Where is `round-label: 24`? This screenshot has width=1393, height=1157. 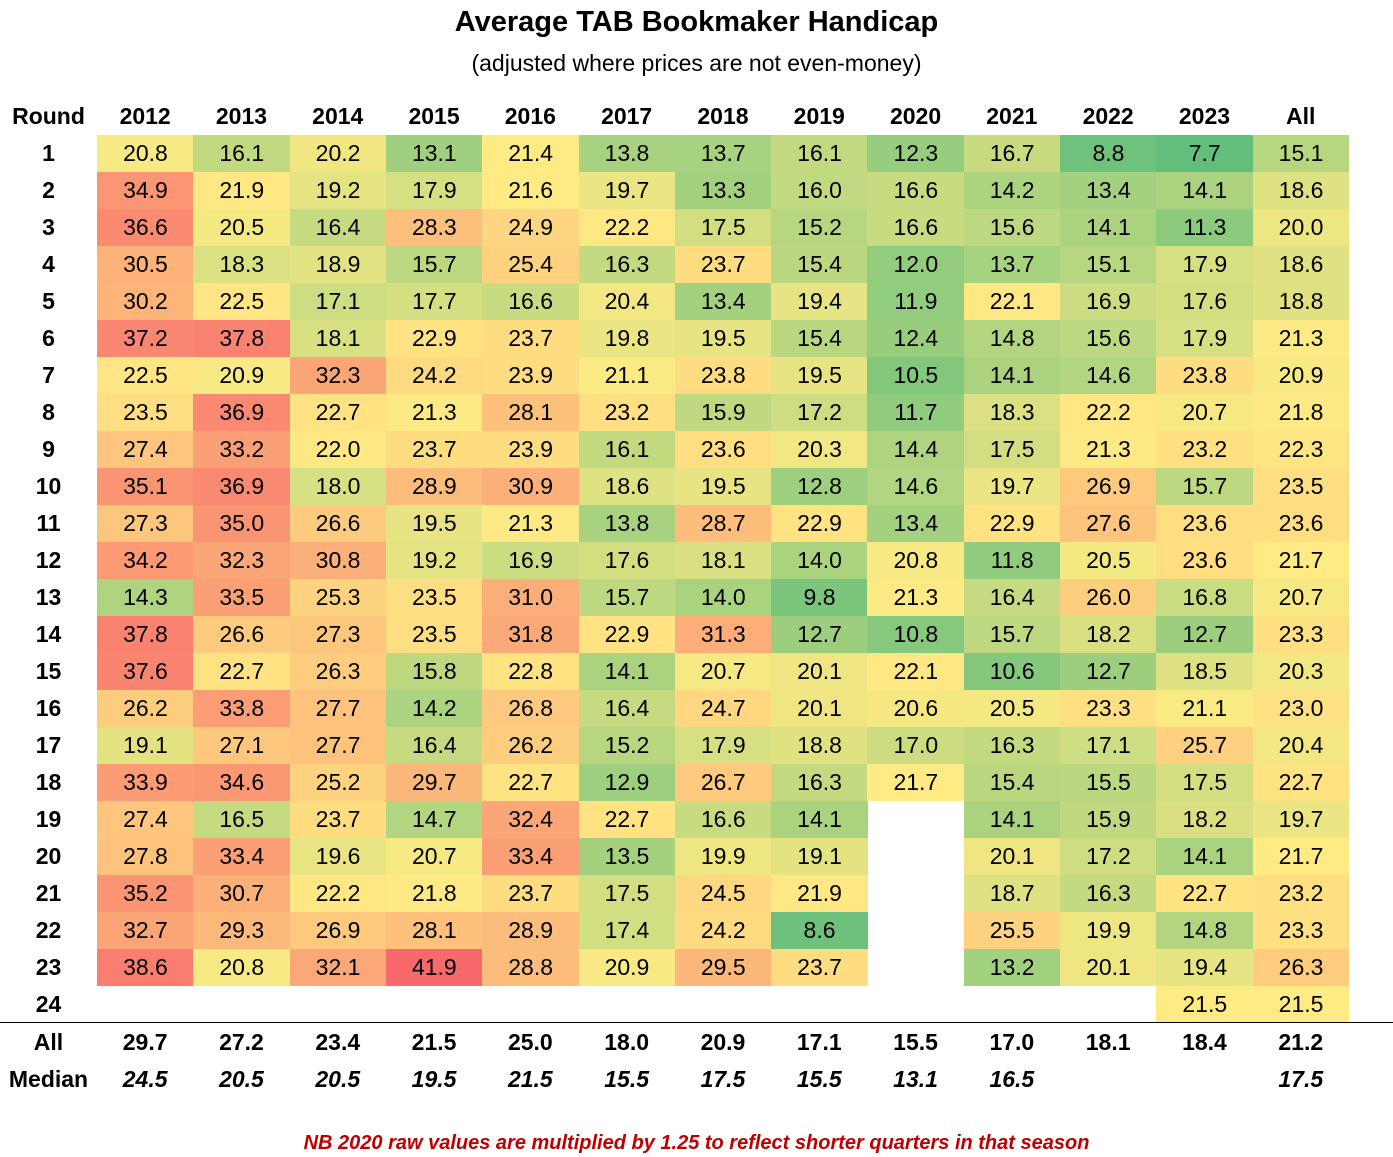
round-label: 24 is located at coordinates (48, 1004).